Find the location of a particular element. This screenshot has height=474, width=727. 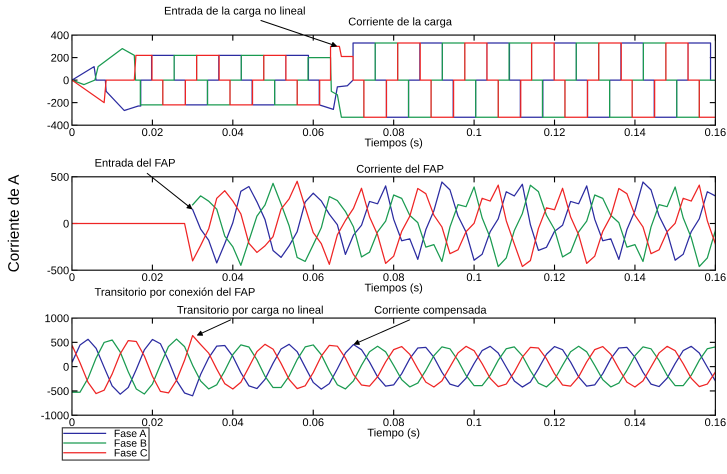

line-series is located at coordinates (394, 80).